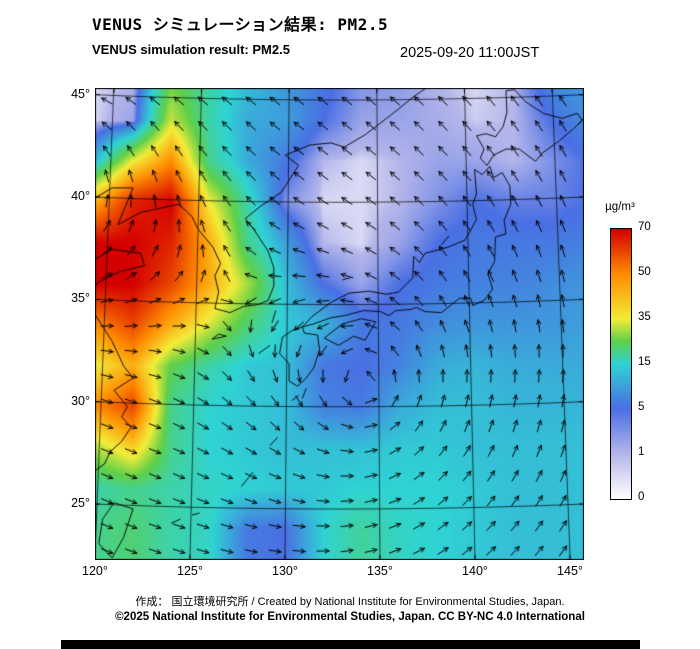  What do you see at coordinates (380, 571) in the screenshot?
I see `lon-tick-label: 135°` at bounding box center [380, 571].